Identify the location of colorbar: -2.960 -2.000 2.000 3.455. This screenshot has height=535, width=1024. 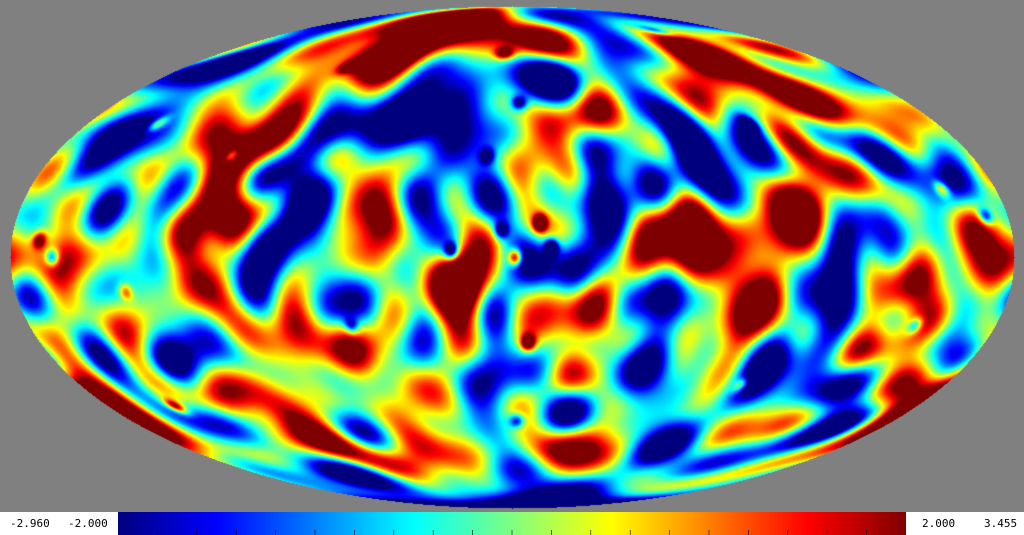
(512, 523).